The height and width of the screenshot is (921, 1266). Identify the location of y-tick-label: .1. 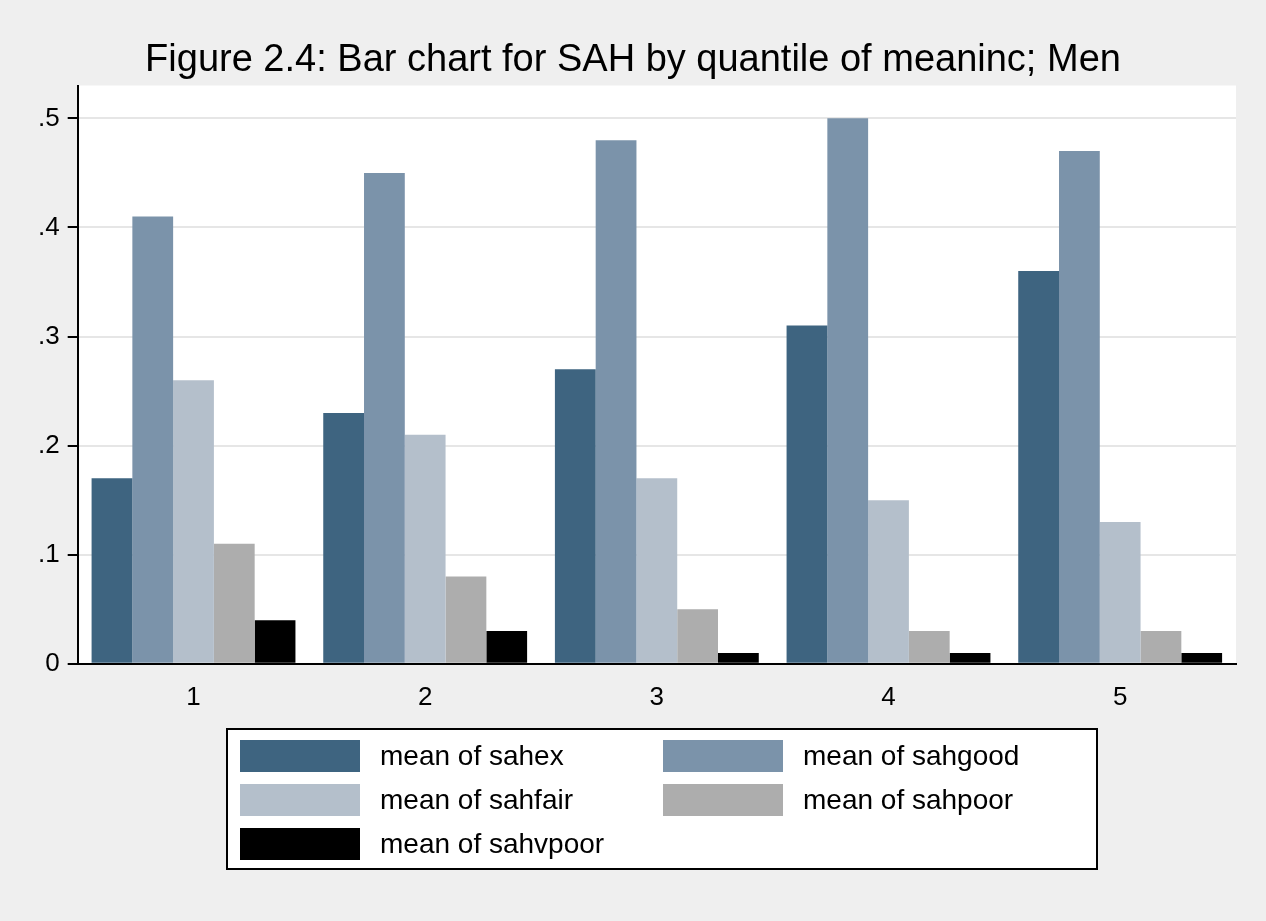
(49, 552).